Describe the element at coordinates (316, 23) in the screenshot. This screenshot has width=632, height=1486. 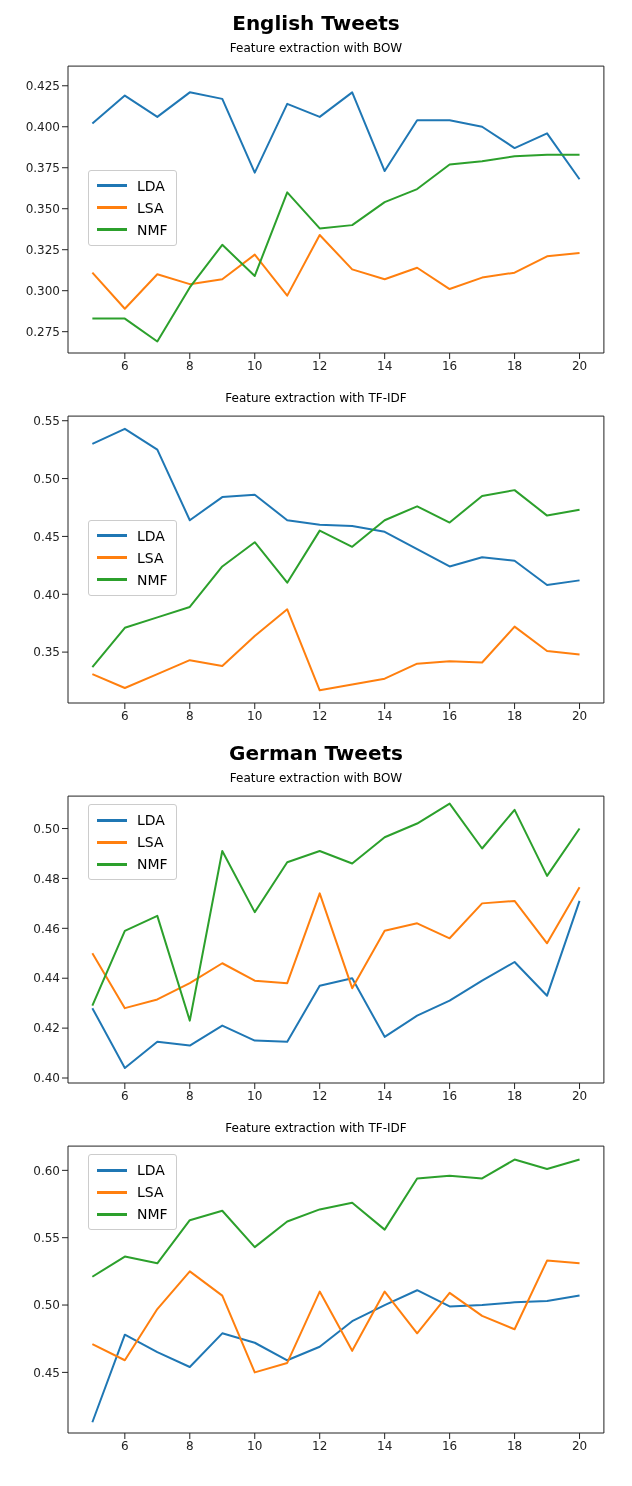
I see `chart-title: English Tweets` at that location.